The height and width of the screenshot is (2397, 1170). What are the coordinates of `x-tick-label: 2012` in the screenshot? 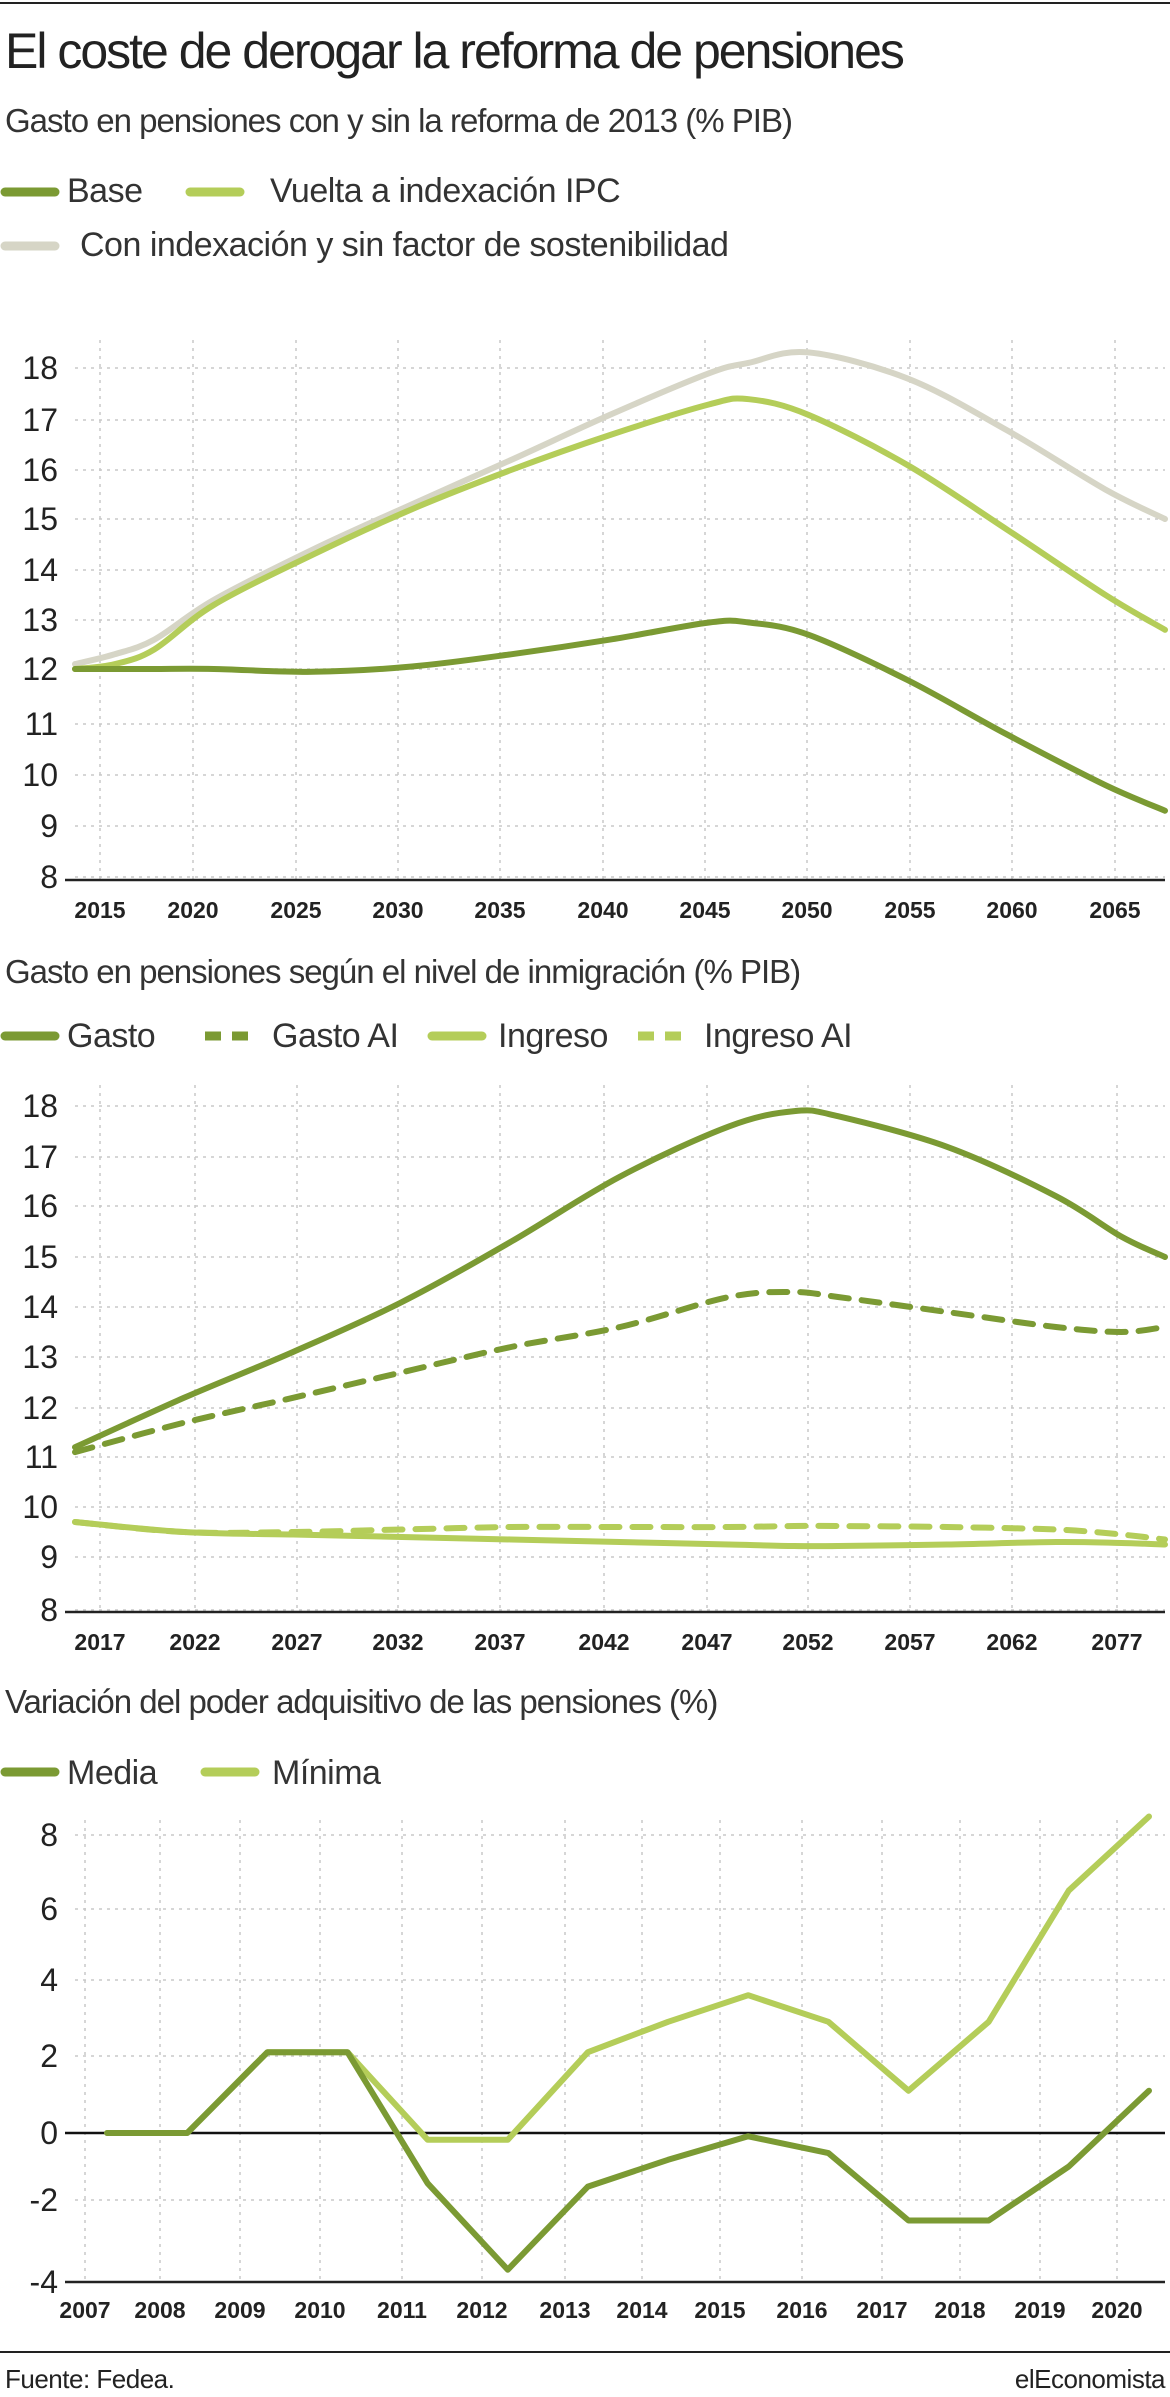 It's located at (481, 2310).